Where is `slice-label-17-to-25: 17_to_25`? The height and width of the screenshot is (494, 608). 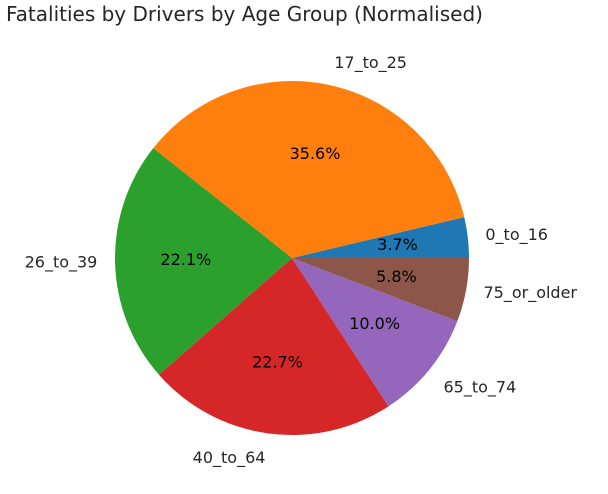
slice-label-17-to-25: 17_to_25 is located at coordinates (370, 63).